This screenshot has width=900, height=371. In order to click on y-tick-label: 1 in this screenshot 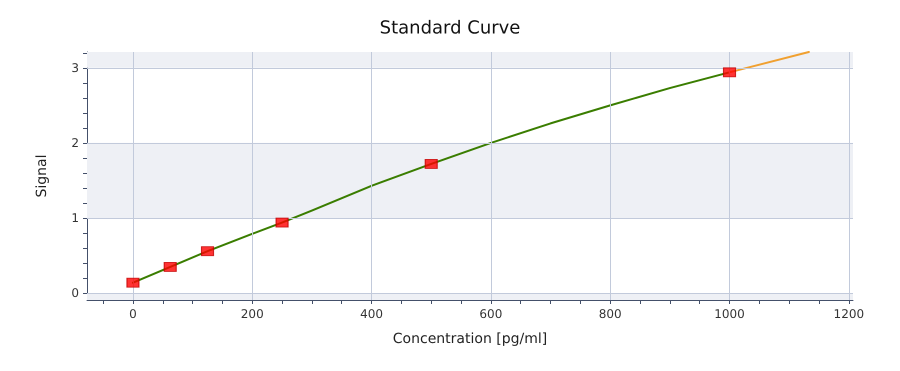, I will do `click(75, 218)`.